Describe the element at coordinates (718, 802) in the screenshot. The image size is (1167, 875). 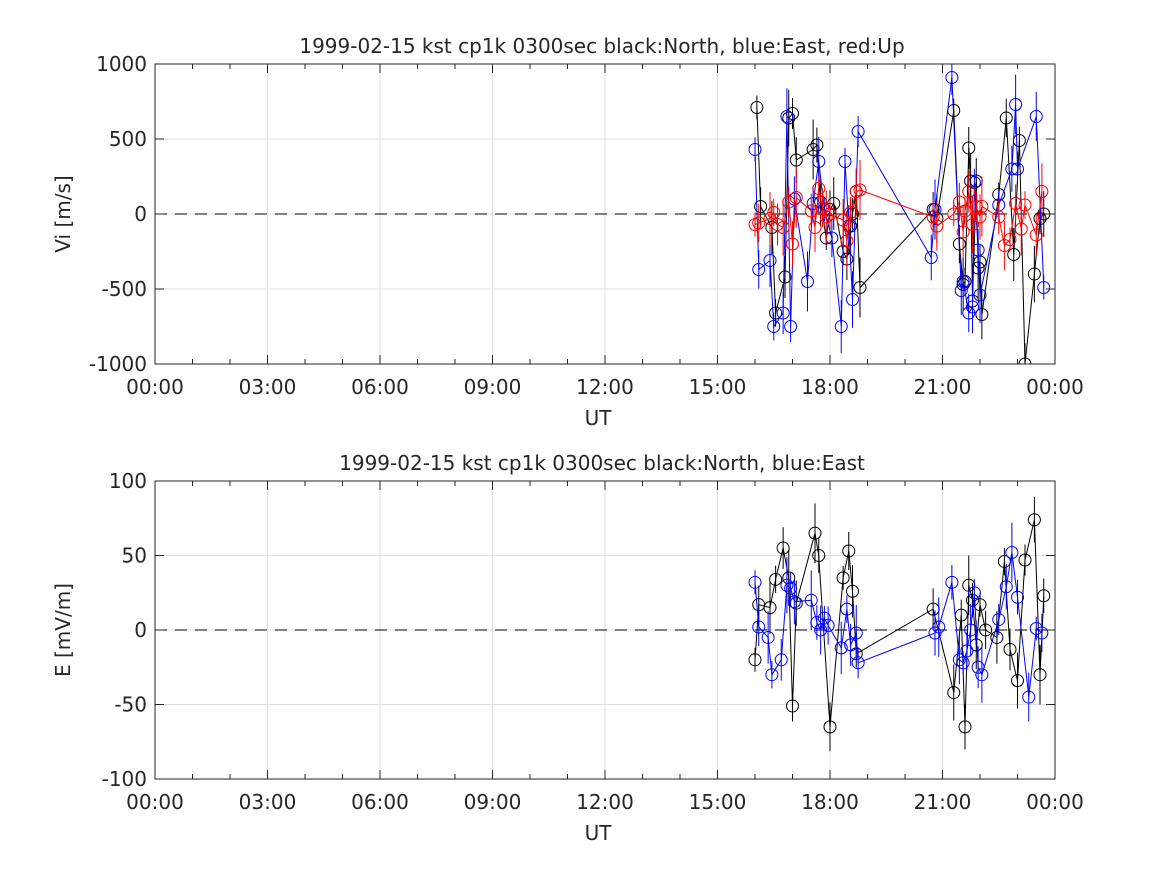
I see `e-x-tick-label: 15:00` at that location.